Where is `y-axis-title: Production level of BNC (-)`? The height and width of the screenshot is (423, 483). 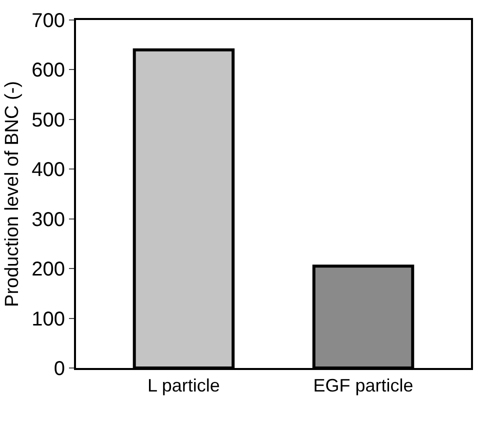 y-axis-title: Production level of BNC (-) is located at coordinates (12, 194).